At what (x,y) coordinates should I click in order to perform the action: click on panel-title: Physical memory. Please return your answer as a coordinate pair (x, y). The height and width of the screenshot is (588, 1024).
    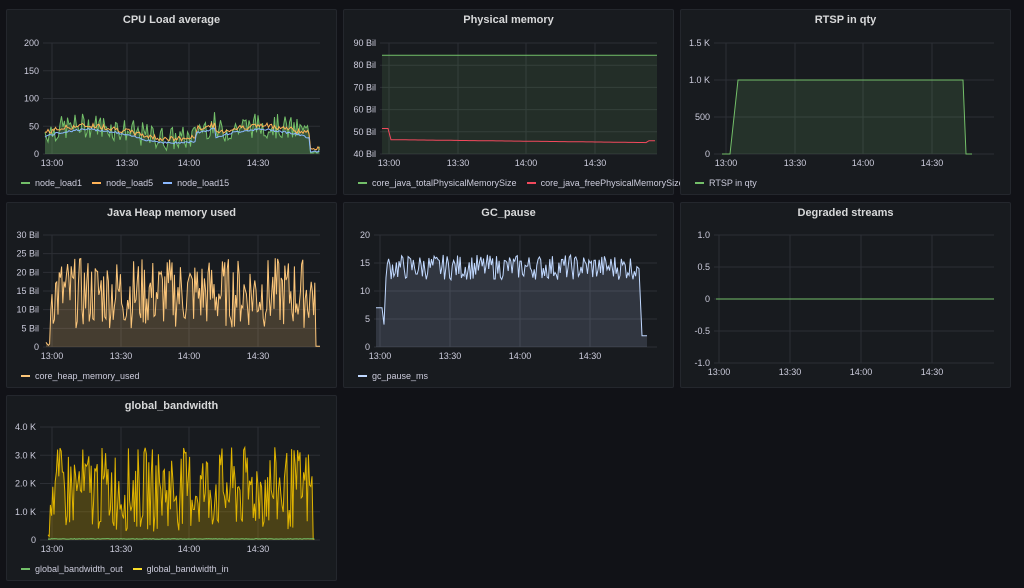
    Looking at the image, I should click on (508, 20).